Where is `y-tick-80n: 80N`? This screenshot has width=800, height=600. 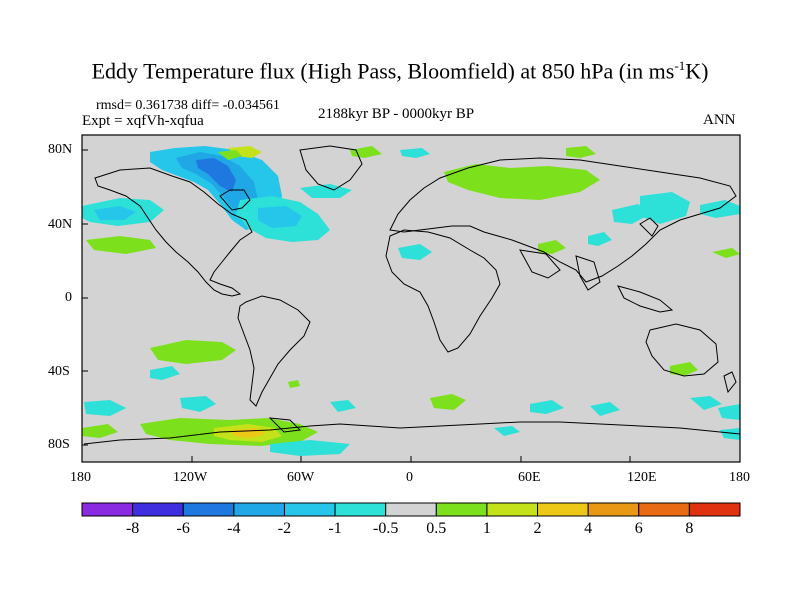
y-tick-80n: 80N is located at coordinates (60, 149).